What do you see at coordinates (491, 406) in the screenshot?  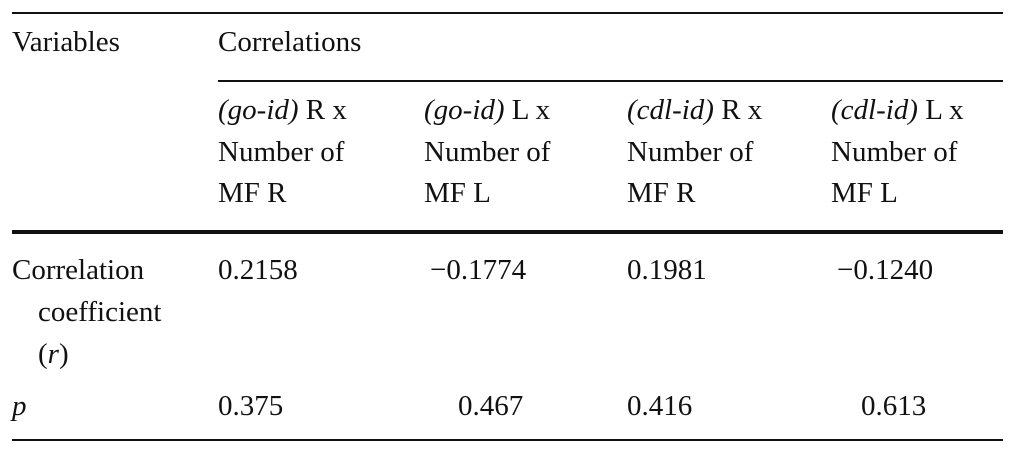 I see `cell: 0.467` at bounding box center [491, 406].